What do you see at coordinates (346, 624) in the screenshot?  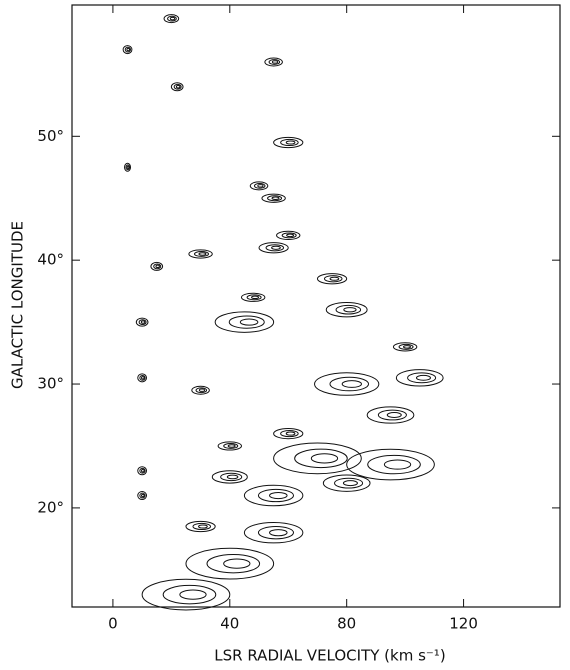 I see `x-tick-label: 80` at bounding box center [346, 624].